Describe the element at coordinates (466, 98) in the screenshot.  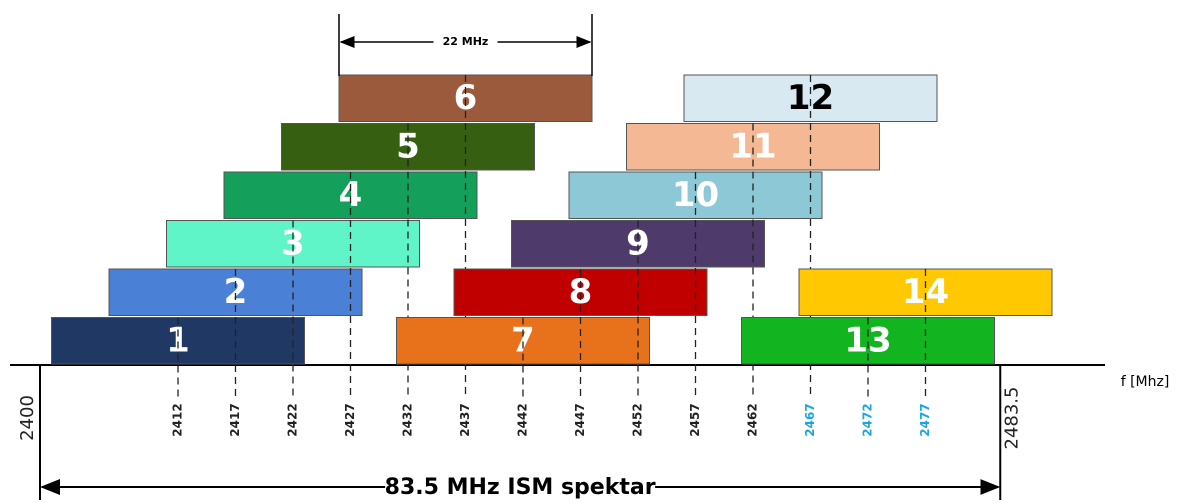
I see `channel-label: 6` at that location.